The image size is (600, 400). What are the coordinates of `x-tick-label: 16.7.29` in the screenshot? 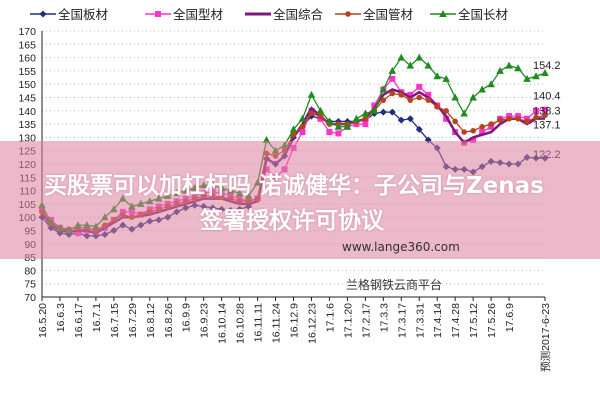 It's located at (133, 320).